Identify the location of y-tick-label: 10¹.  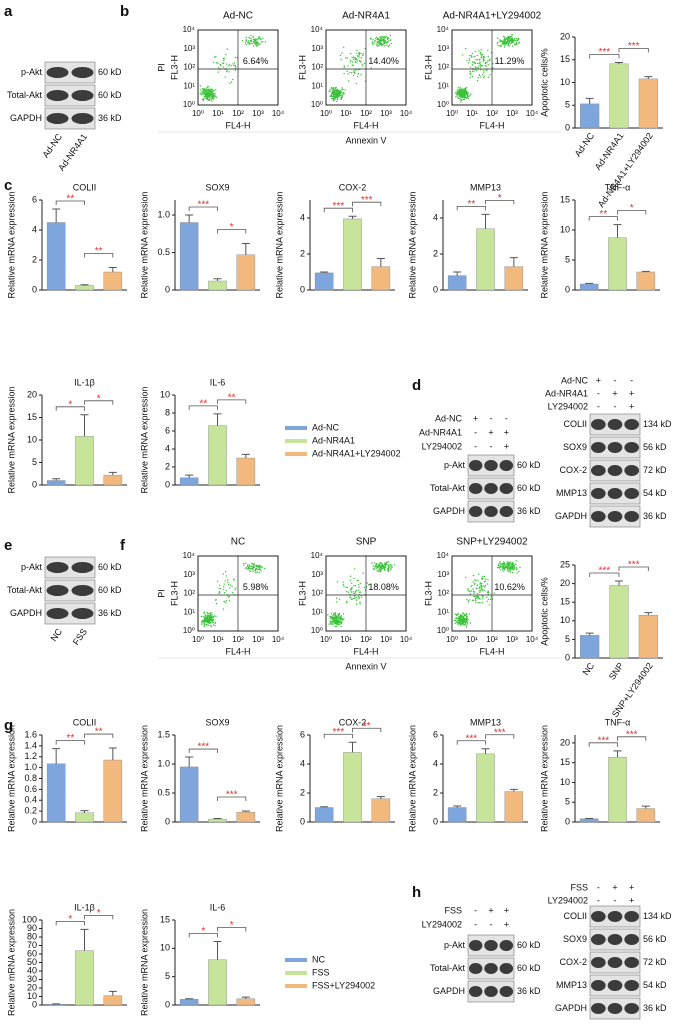
(189, 611).